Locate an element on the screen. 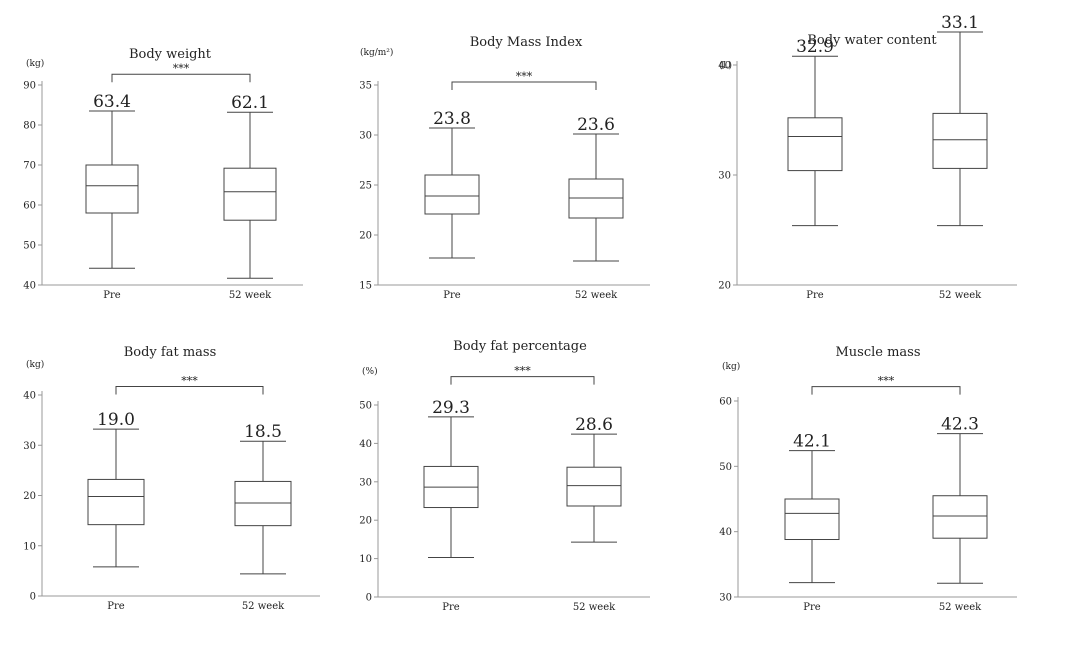 Image resolution: width=1080 pixels, height=659 pixels. box-series-1: 62.1 is located at coordinates (250, 186).